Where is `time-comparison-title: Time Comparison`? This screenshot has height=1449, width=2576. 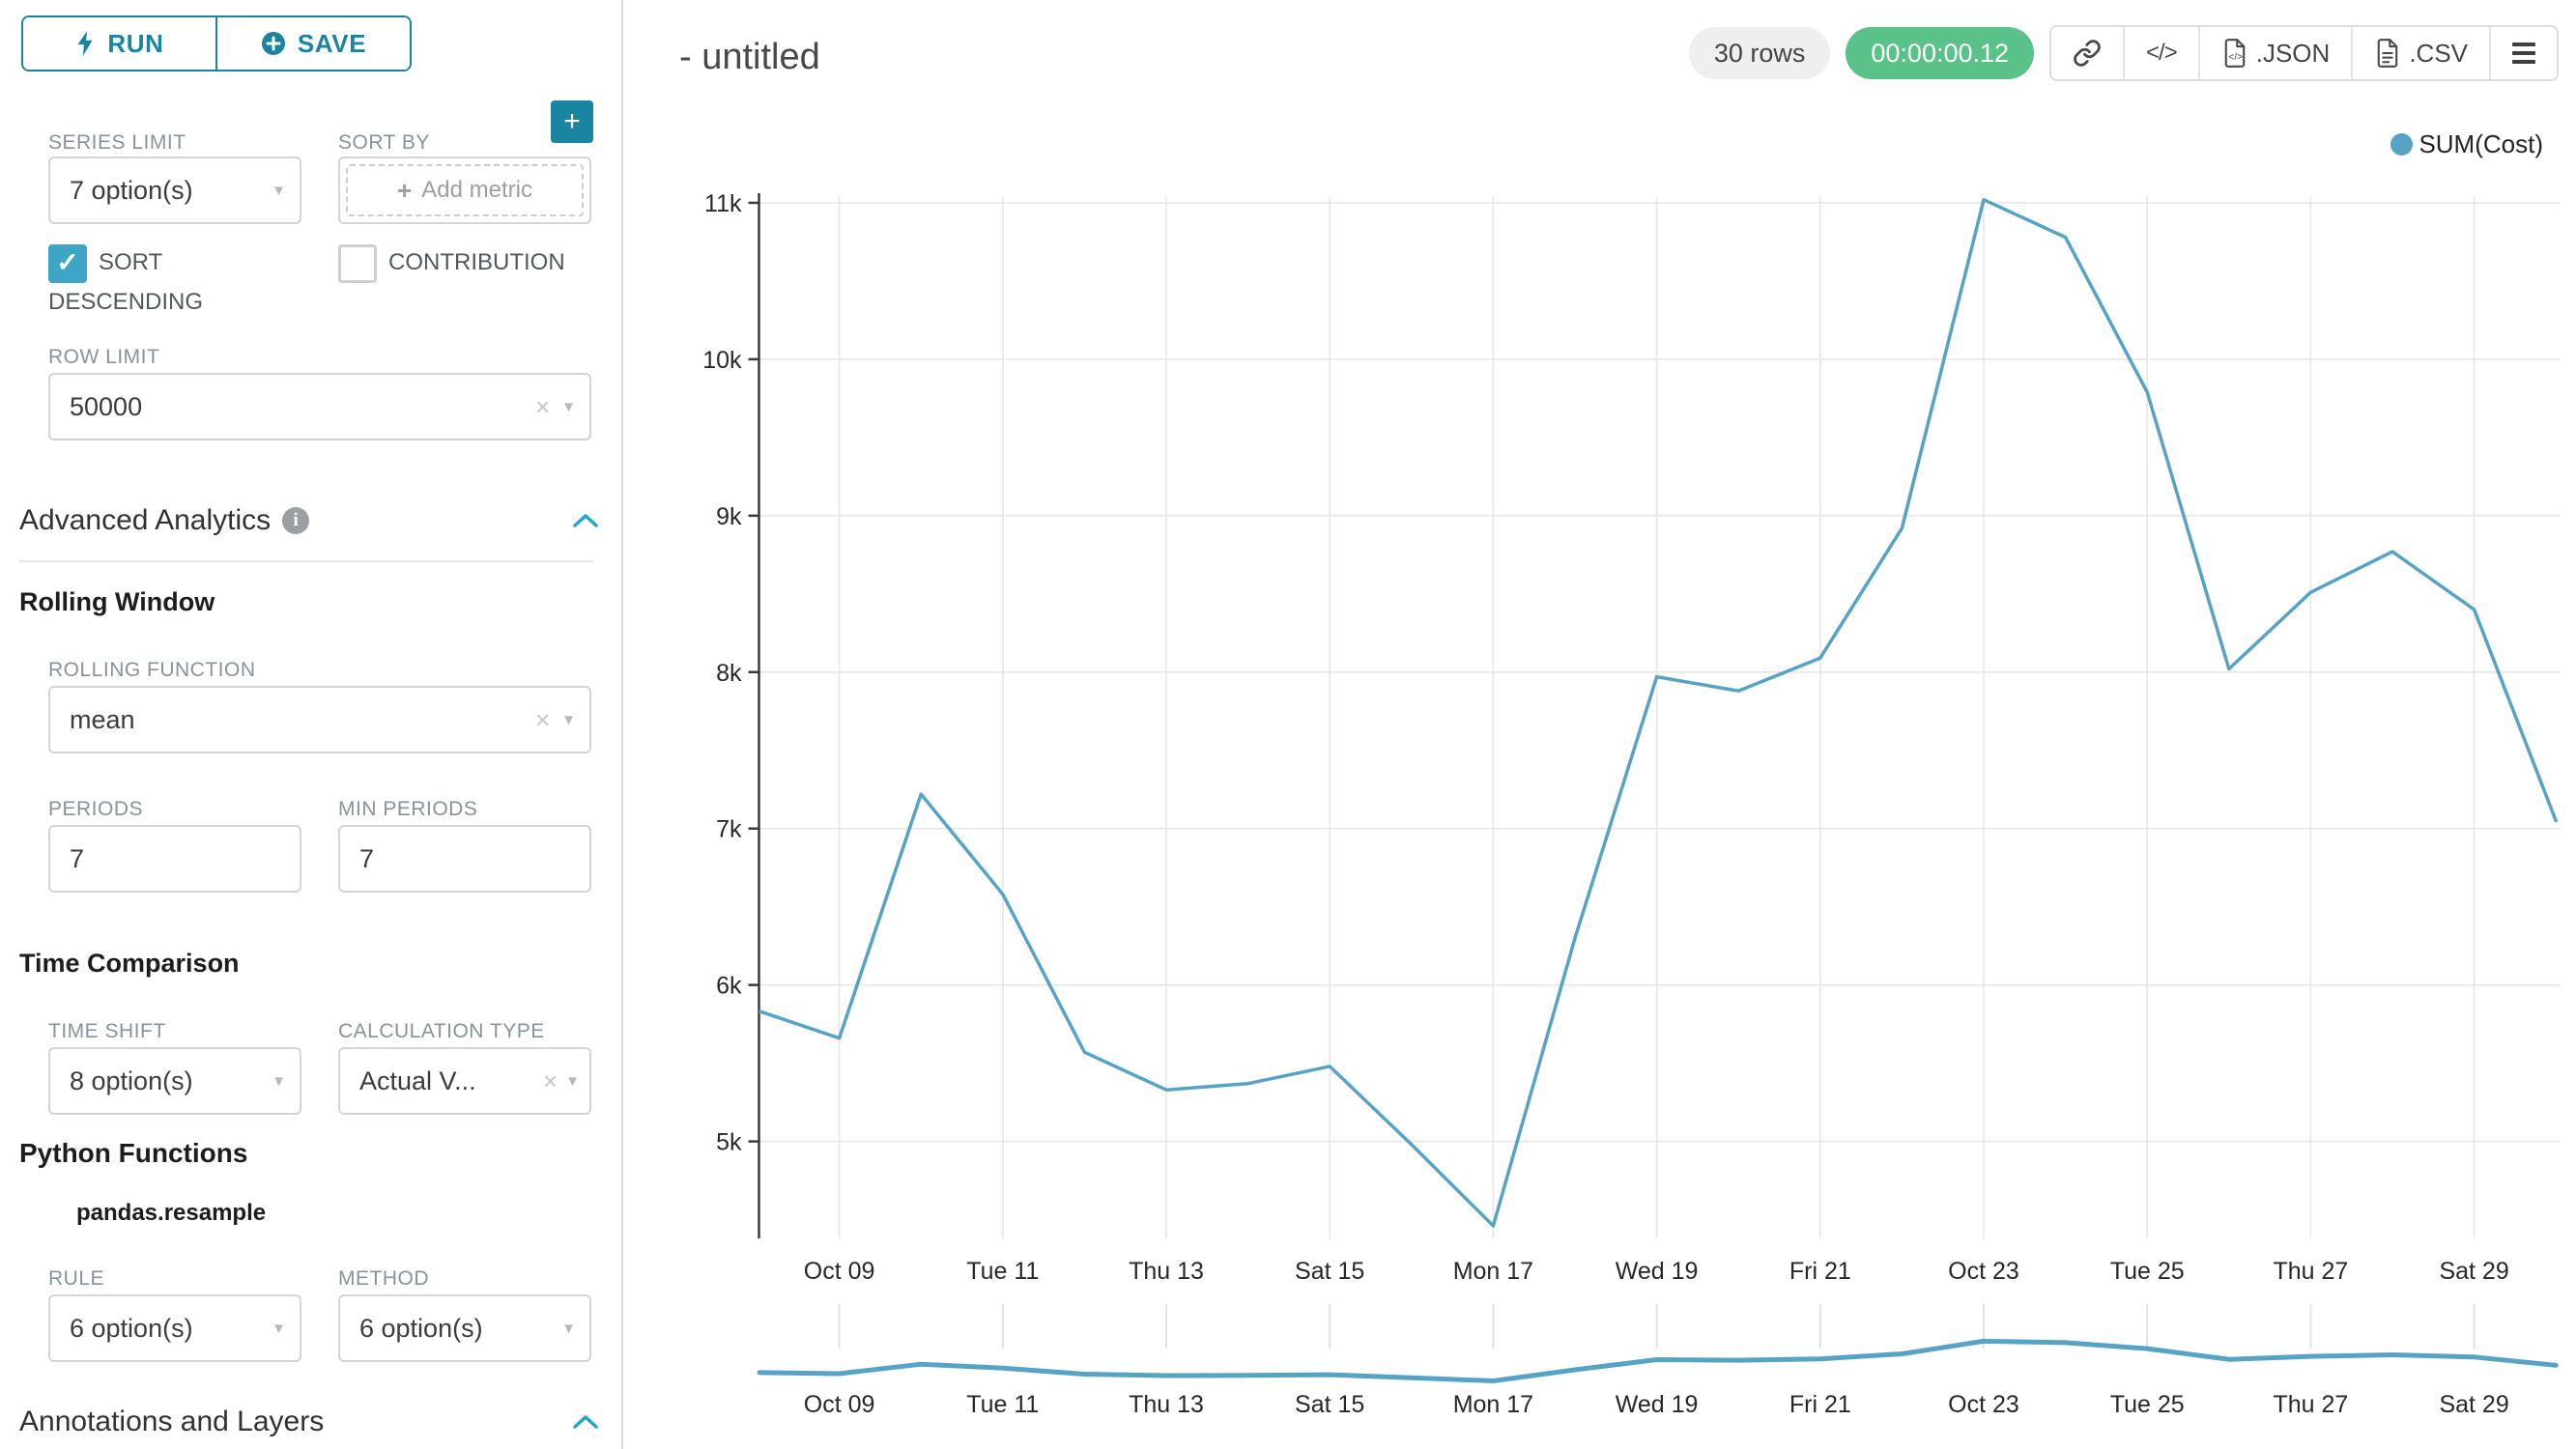 time-comparison-title: Time Comparison is located at coordinates (130, 963).